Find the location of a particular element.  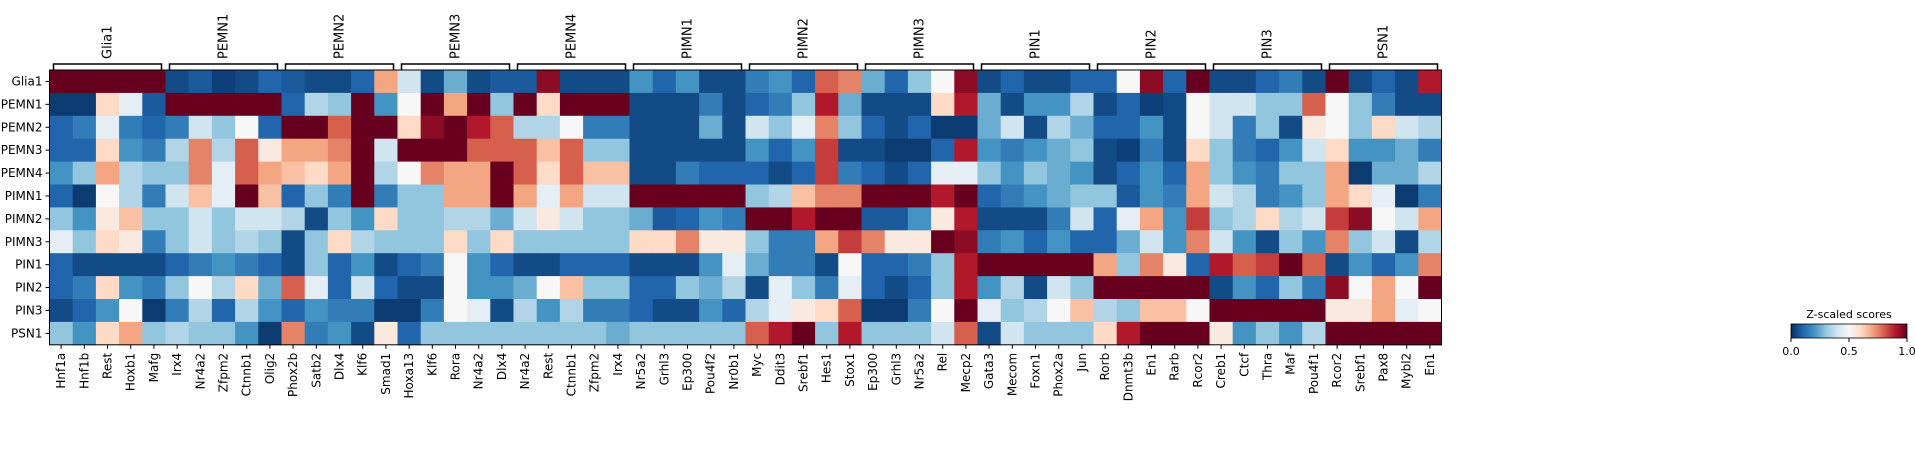

column-label: Mybl2 is located at coordinates (1407, 371).